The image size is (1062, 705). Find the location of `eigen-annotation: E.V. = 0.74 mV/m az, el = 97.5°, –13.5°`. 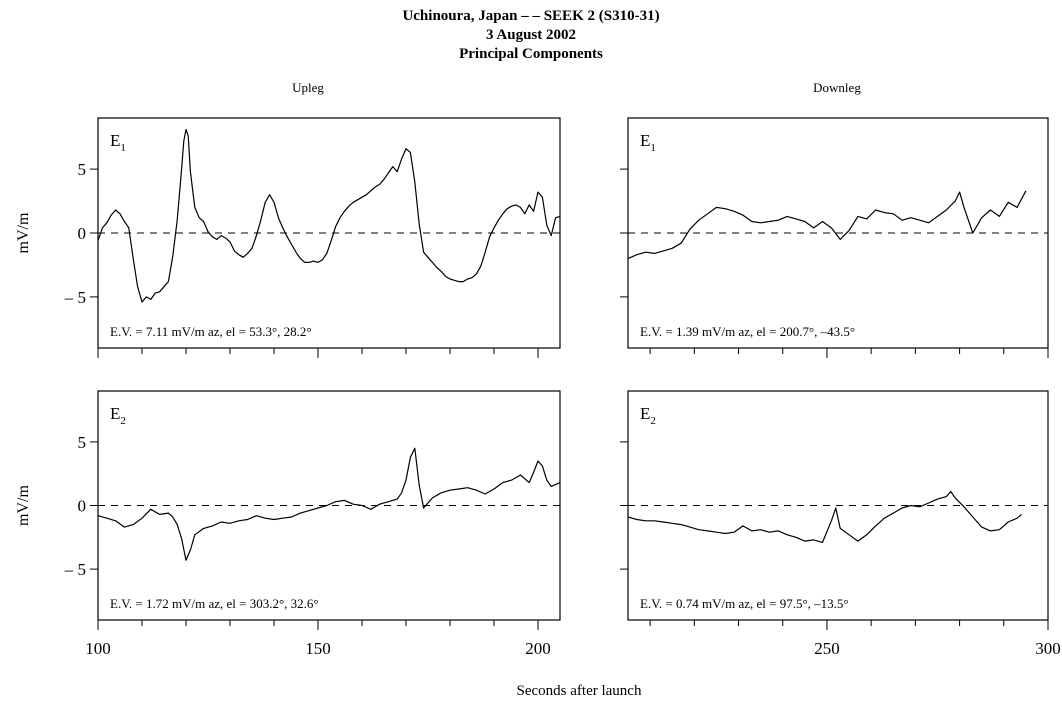

eigen-annotation: E.V. = 0.74 mV/m az, el = 97.5°, –13.5° is located at coordinates (744, 603).